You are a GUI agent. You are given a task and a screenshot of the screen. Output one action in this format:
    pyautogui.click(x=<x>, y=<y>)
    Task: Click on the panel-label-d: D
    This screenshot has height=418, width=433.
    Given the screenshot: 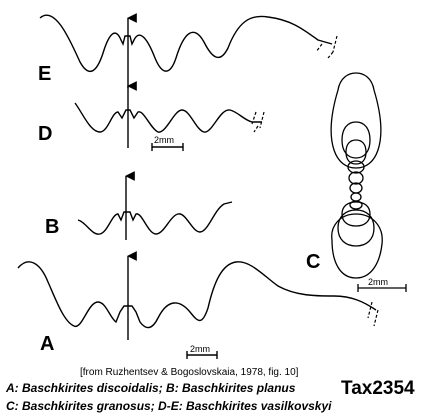 What is the action you would take?
    pyautogui.click(x=45, y=134)
    